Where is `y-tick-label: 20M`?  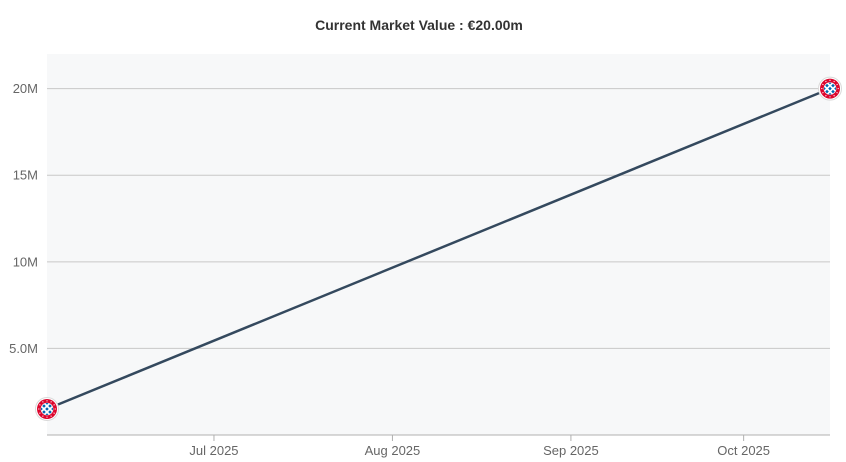 y-tick-label: 20M is located at coordinates (25, 88).